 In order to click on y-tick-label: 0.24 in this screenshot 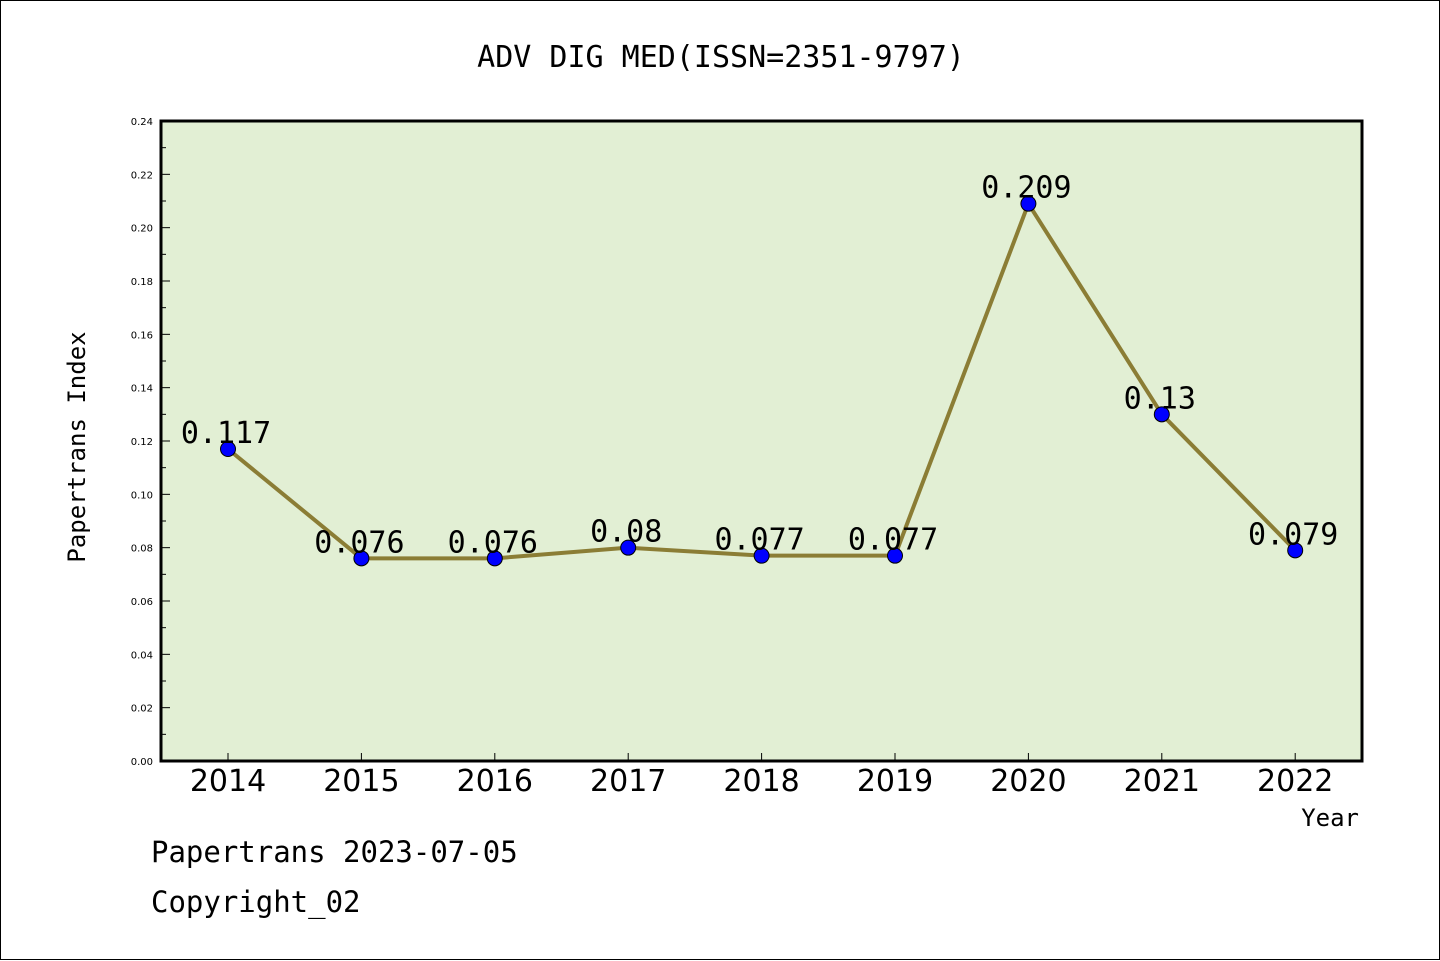, I will do `click(142, 122)`.